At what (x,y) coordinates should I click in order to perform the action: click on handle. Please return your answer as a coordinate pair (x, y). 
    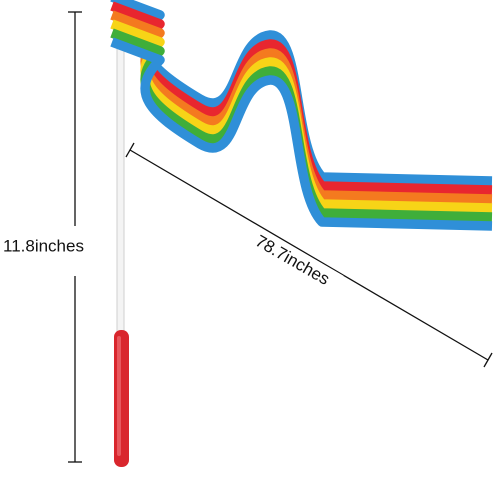
    Looking at the image, I should click on (121, 398).